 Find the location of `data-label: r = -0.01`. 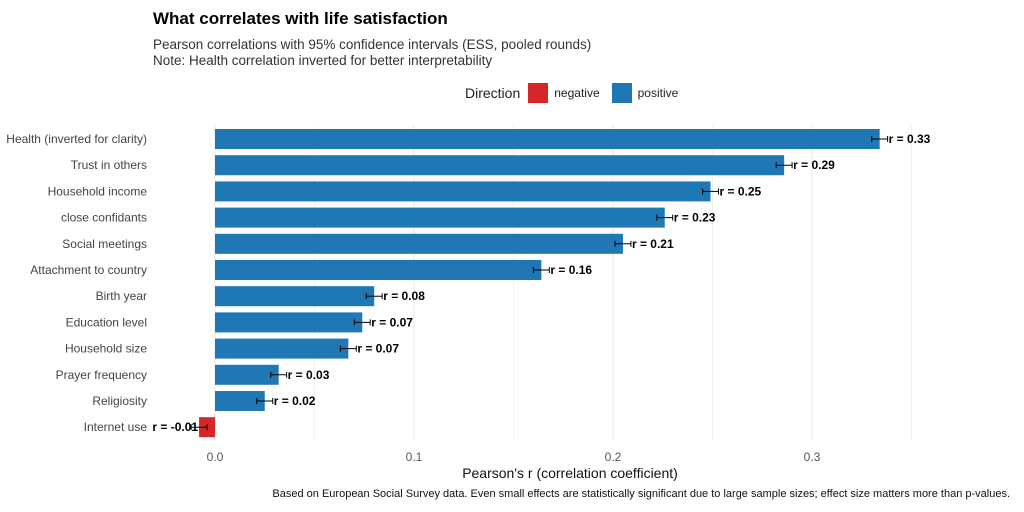

data-label: r = -0.01 is located at coordinates (175, 427).